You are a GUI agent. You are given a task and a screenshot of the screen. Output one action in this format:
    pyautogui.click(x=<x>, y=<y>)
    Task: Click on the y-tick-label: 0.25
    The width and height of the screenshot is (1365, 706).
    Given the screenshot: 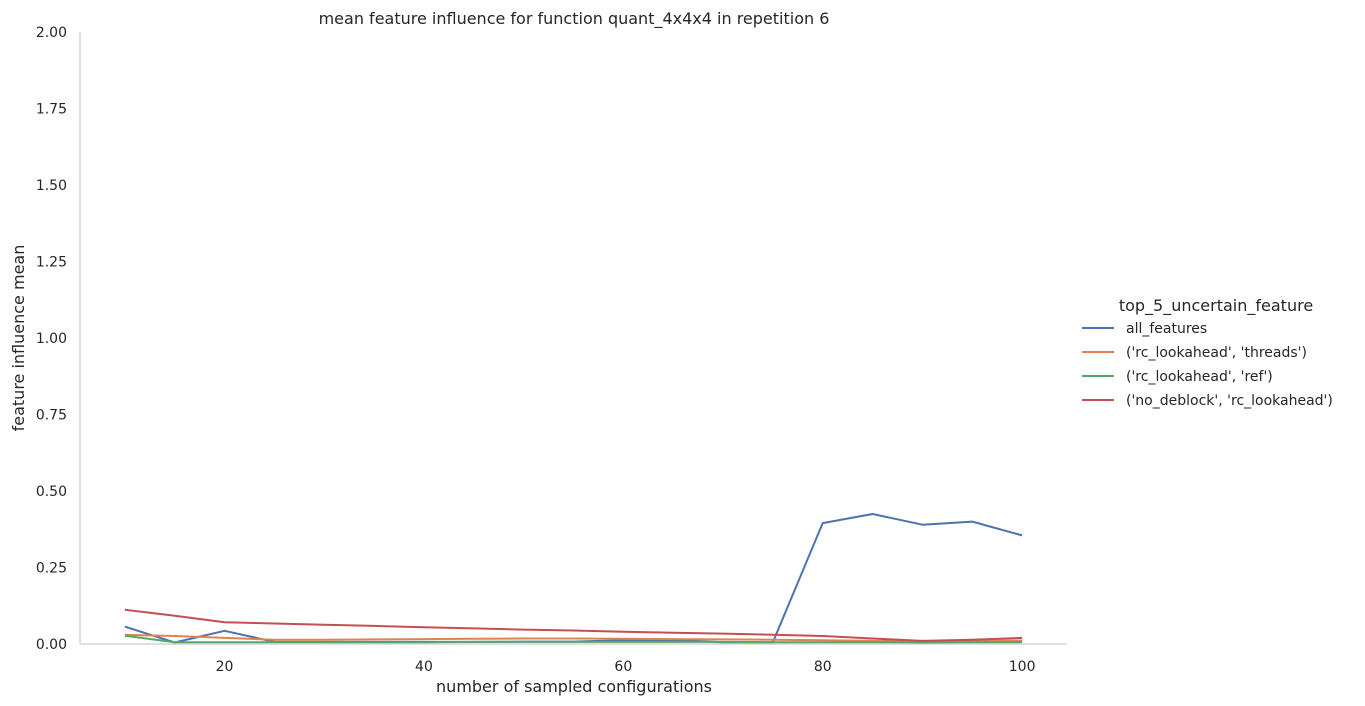 What is the action you would take?
    pyautogui.click(x=51, y=569)
    